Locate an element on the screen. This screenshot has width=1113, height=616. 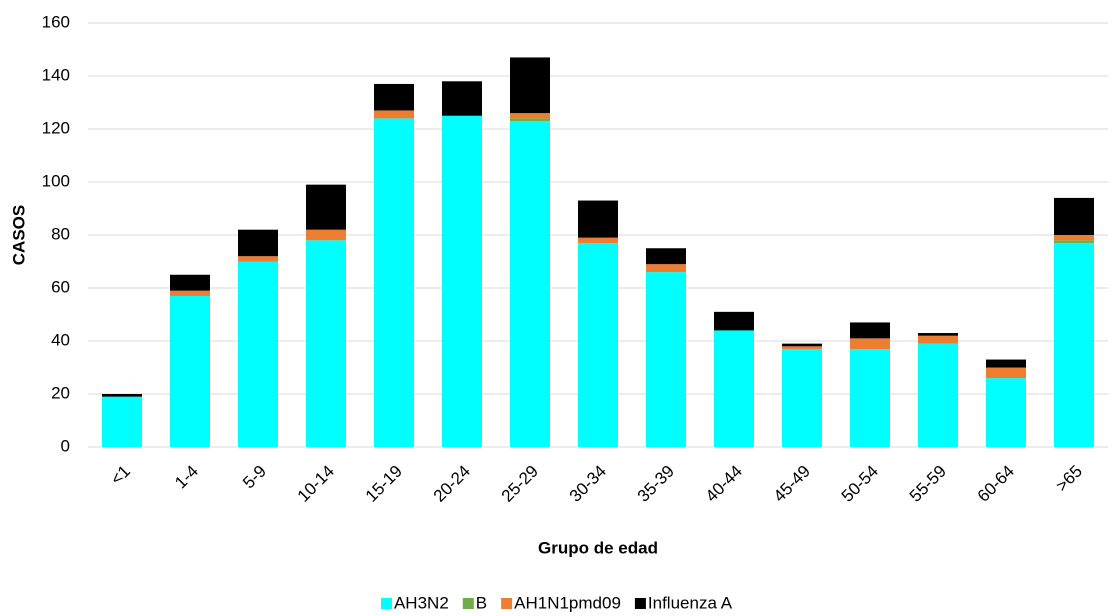
y-tick-label: 100 is located at coordinates (56, 180).